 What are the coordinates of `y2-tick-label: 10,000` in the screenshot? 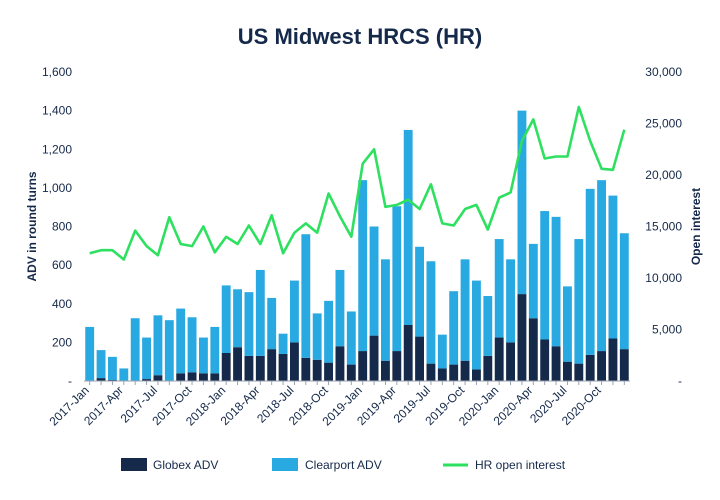 It's located at (663, 278).